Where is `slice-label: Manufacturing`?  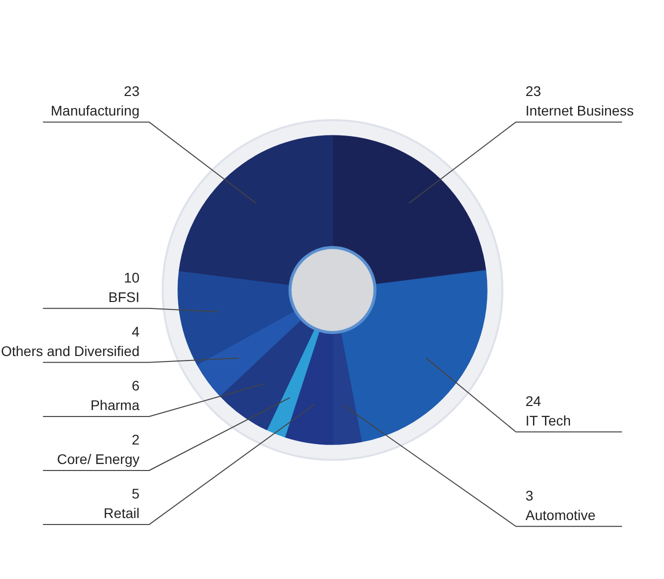
slice-label: Manufacturing is located at coordinates (95, 110).